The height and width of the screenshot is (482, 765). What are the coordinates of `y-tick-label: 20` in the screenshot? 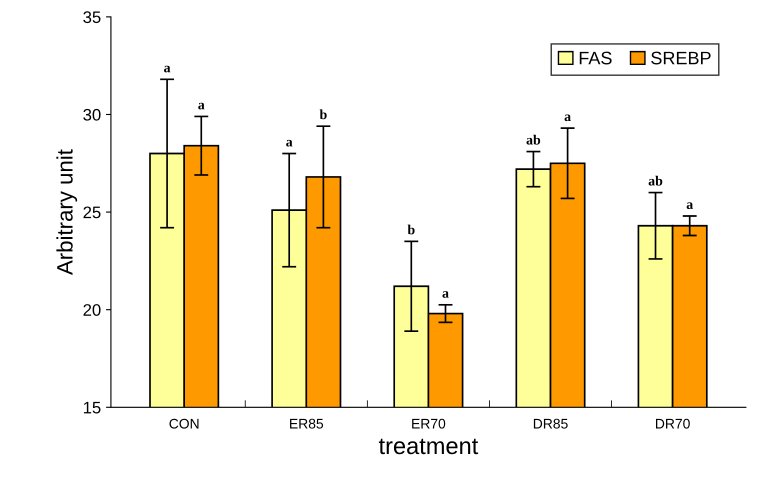 It's located at (92, 310).